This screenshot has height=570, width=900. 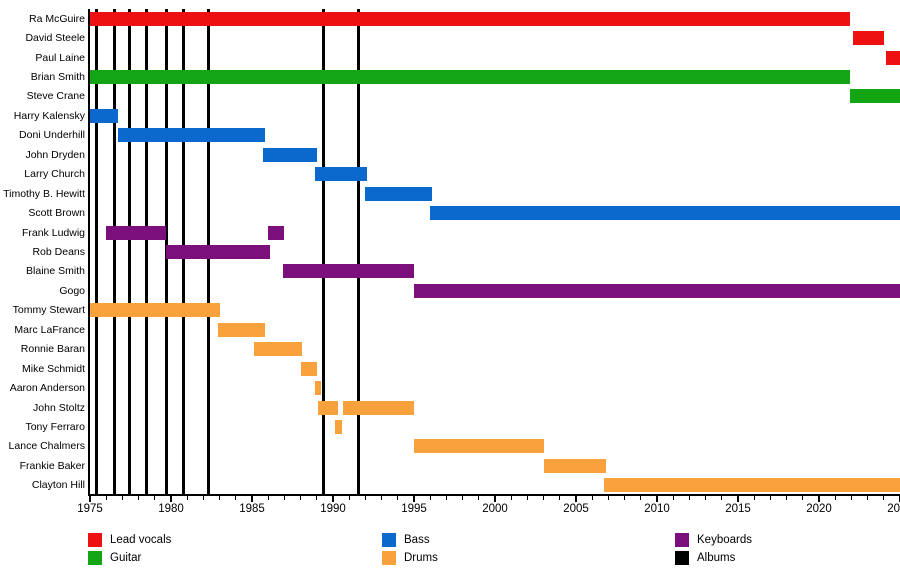 I want to click on member-label: Marc LaFrance, so click(x=49, y=329).